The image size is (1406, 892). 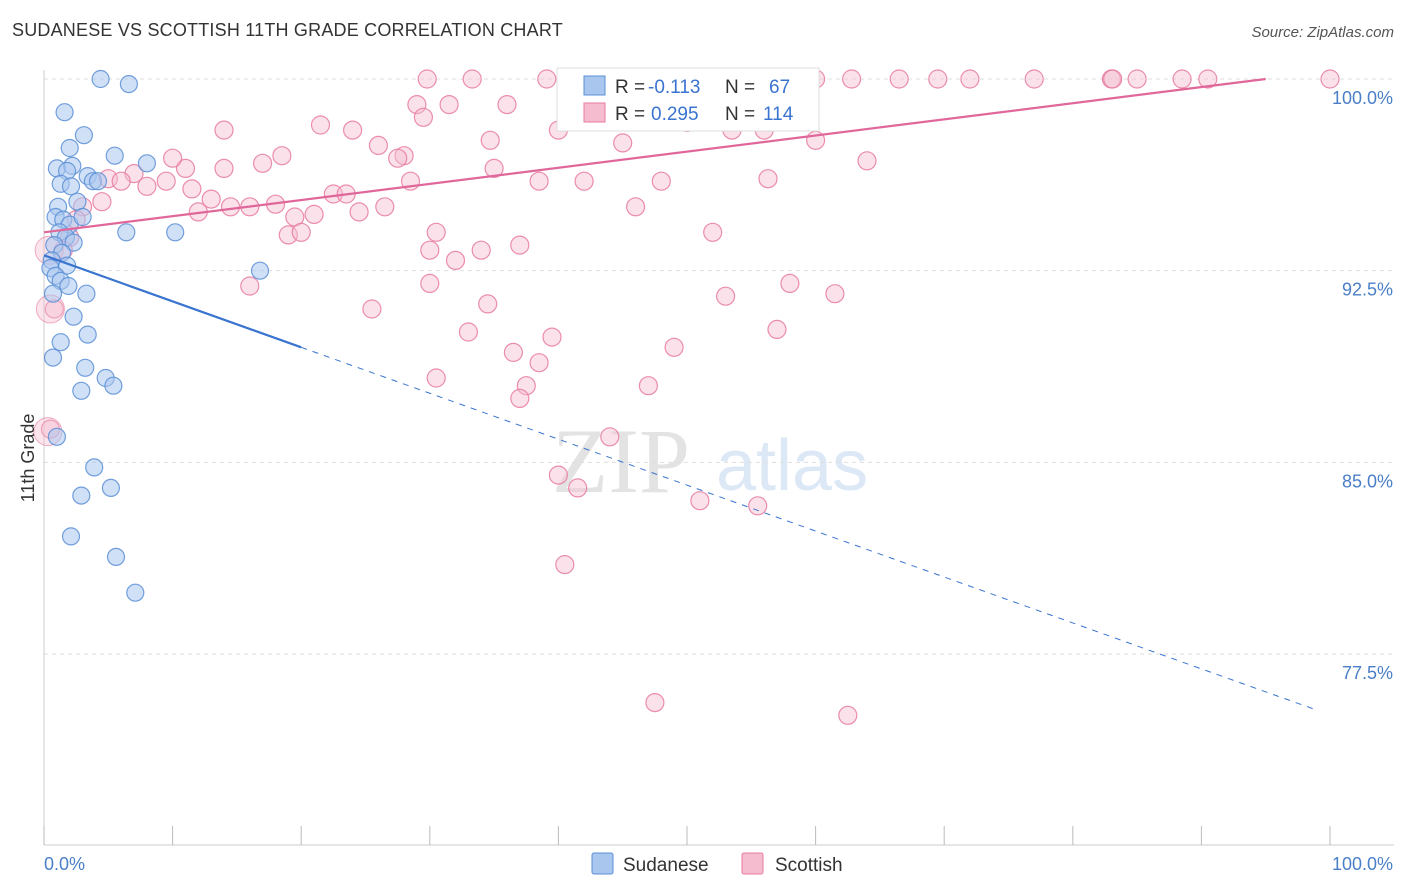 What do you see at coordinates (1362, 385) in the screenshot?
I see `y-tick-labels: 100.0% 92.5% 85.0% 77.5%` at bounding box center [1362, 385].